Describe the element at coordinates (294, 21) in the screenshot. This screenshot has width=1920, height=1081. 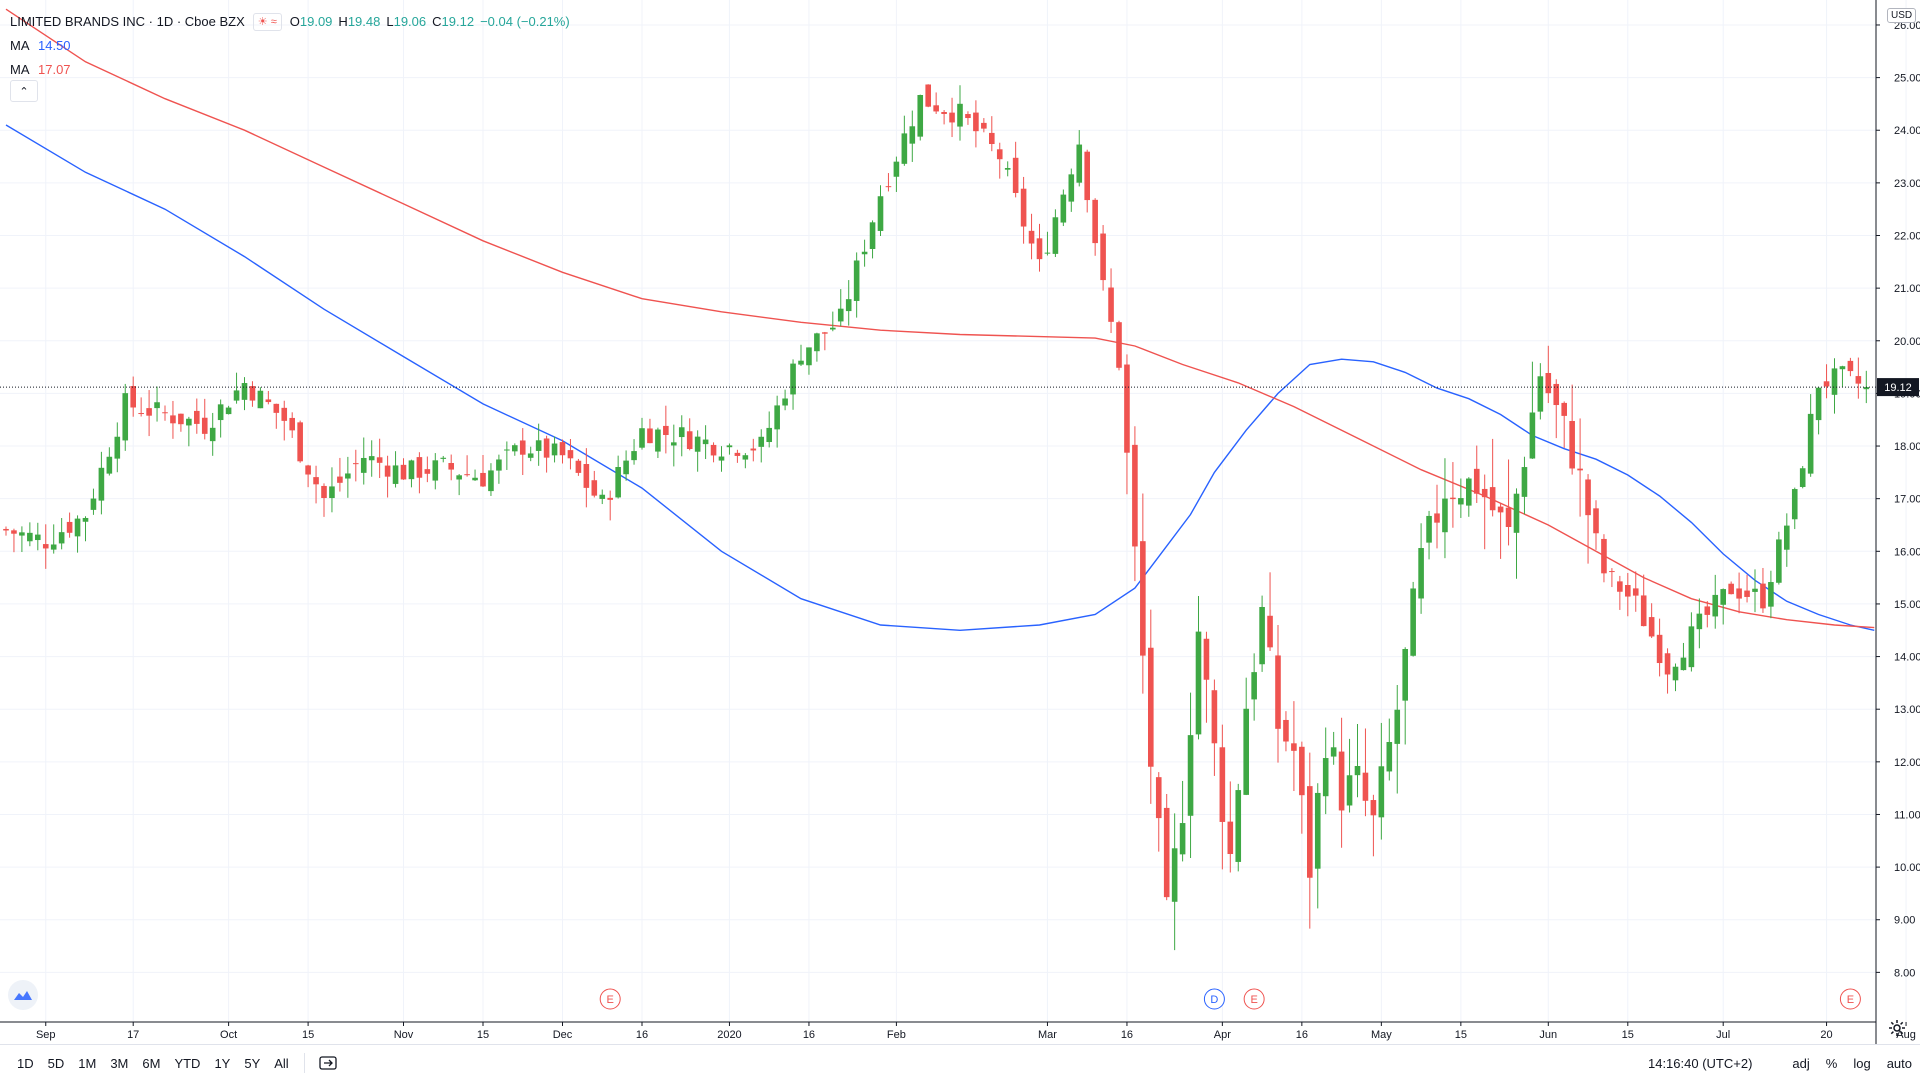
I see `open-key: O` at that location.